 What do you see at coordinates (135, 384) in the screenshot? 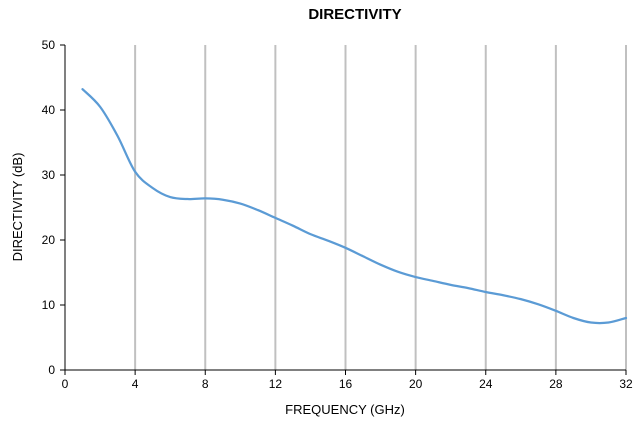
I see `x-tick-label: 4` at bounding box center [135, 384].